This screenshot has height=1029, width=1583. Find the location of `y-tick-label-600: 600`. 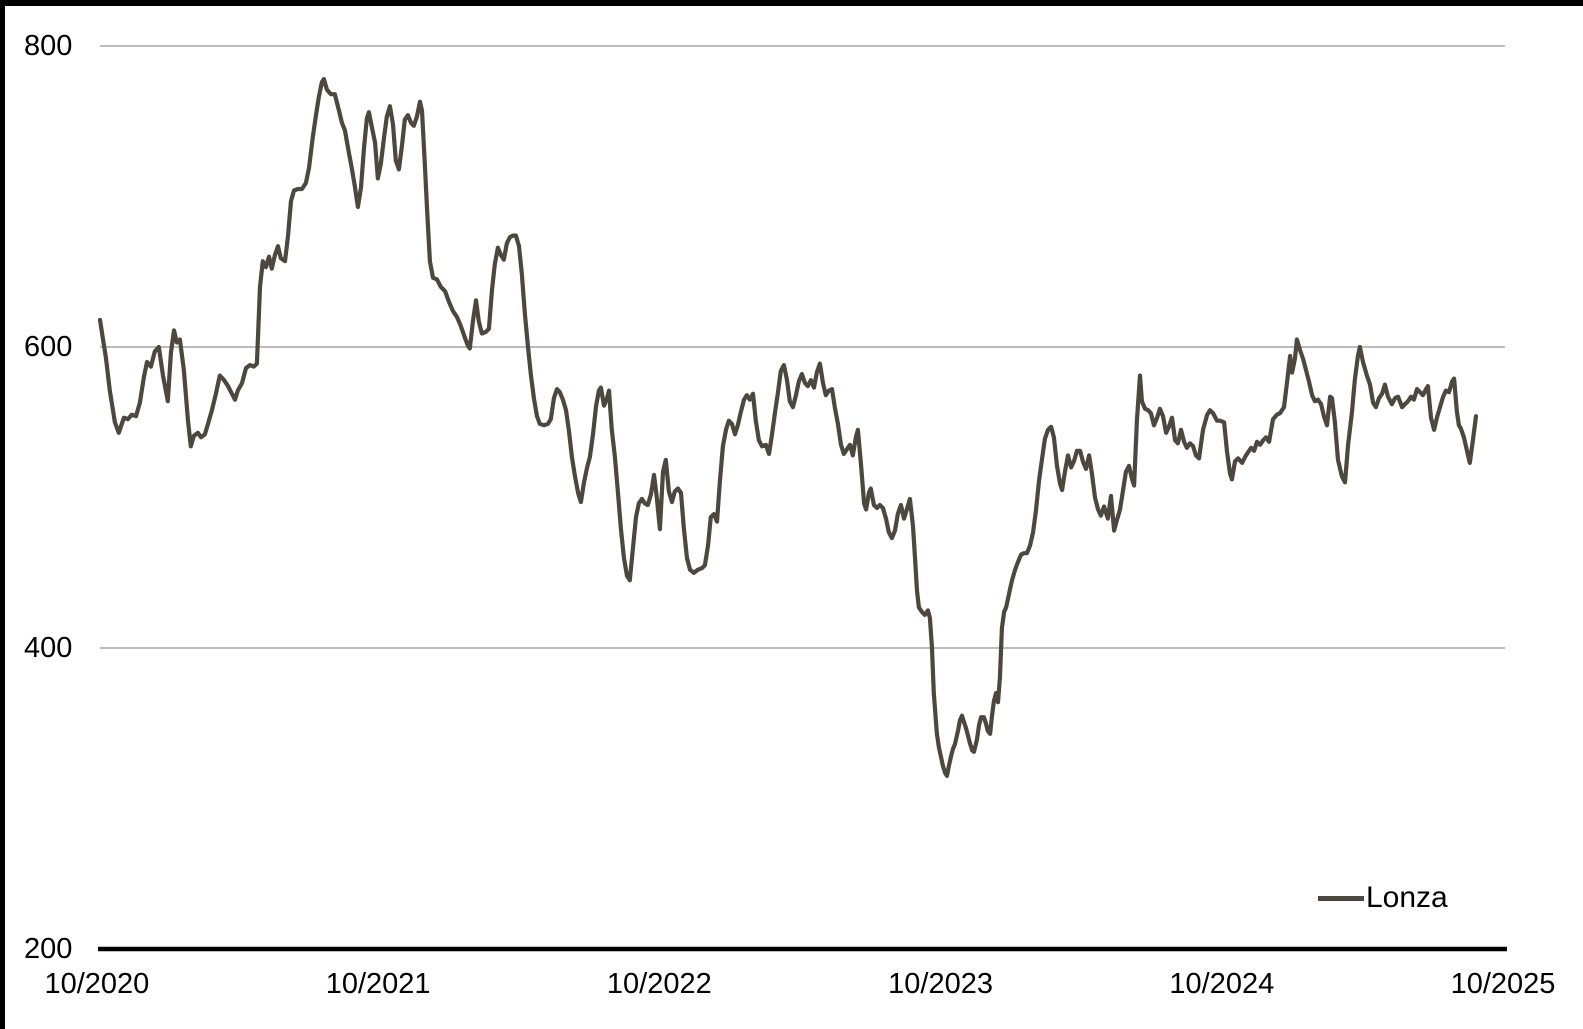

y-tick-label-600: 600 is located at coordinates (48, 347).